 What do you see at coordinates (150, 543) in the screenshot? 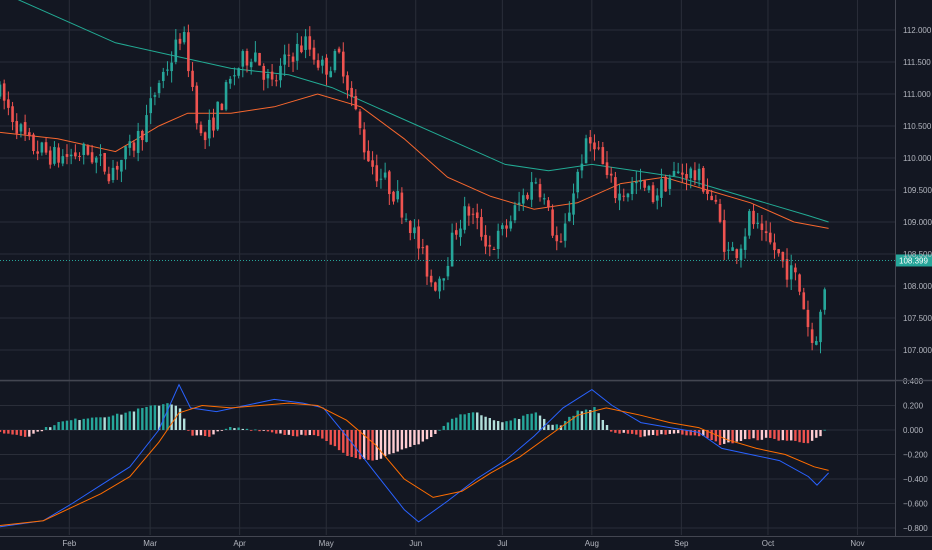
I see `x-tick-label-mar: Mar` at bounding box center [150, 543].